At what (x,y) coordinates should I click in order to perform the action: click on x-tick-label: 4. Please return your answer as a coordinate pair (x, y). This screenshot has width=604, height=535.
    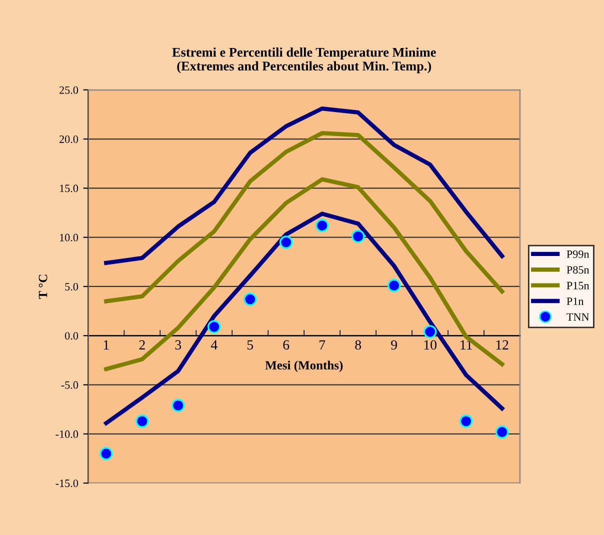
    Looking at the image, I should click on (214, 345).